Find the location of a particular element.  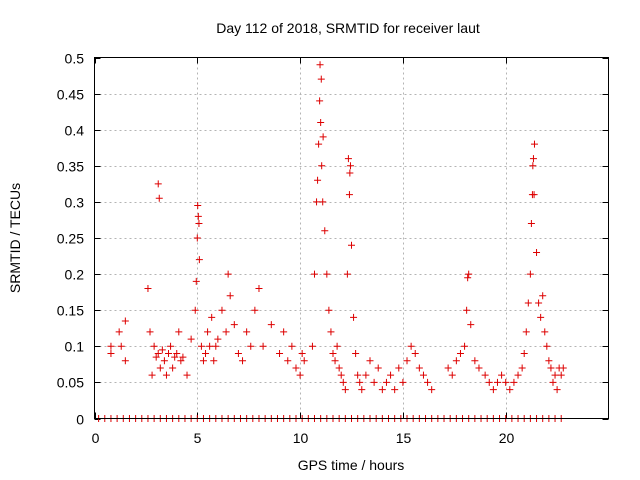

y-axis-label: SRMTID / TECUs is located at coordinates (15, 238).